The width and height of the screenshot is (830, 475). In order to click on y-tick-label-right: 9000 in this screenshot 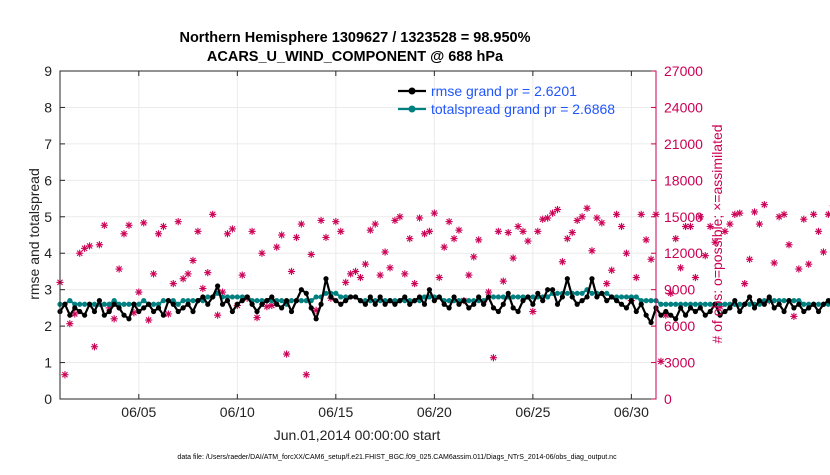, I will do `click(679, 290)`.